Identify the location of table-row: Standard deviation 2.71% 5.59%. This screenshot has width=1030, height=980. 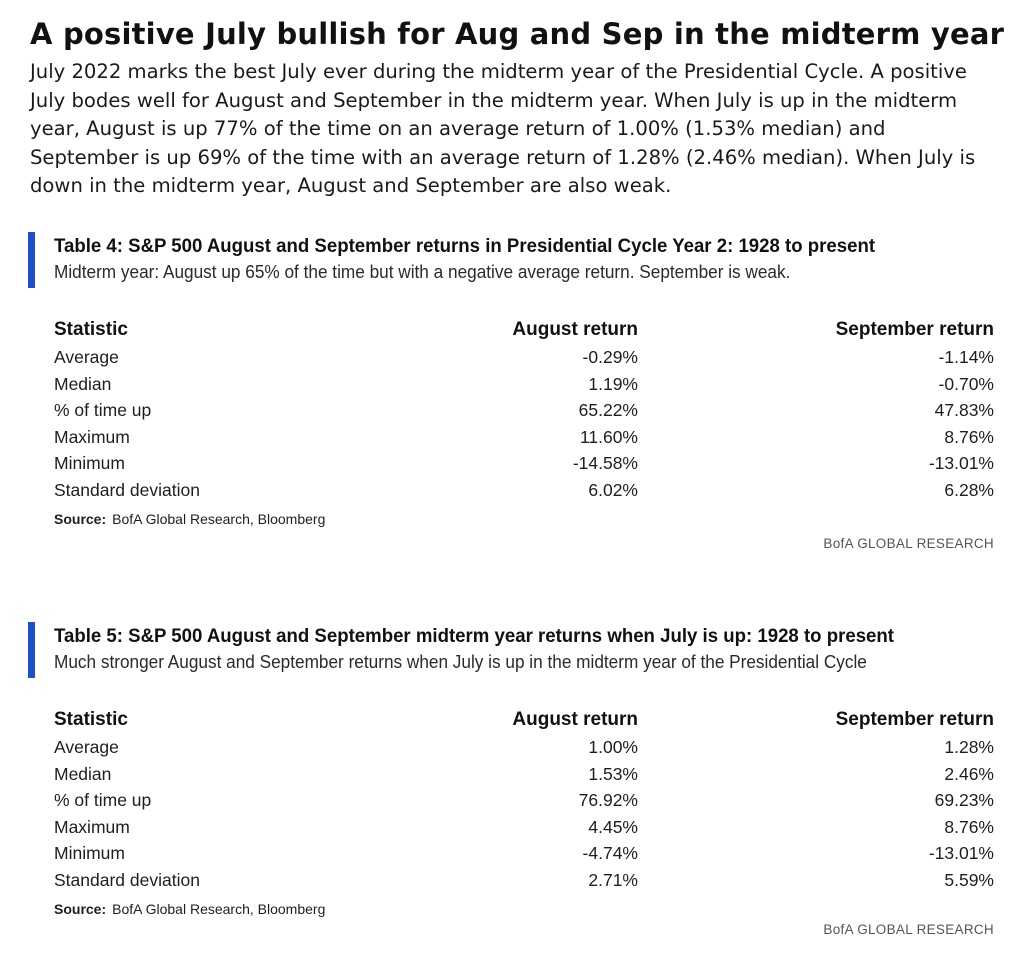
(524, 880).